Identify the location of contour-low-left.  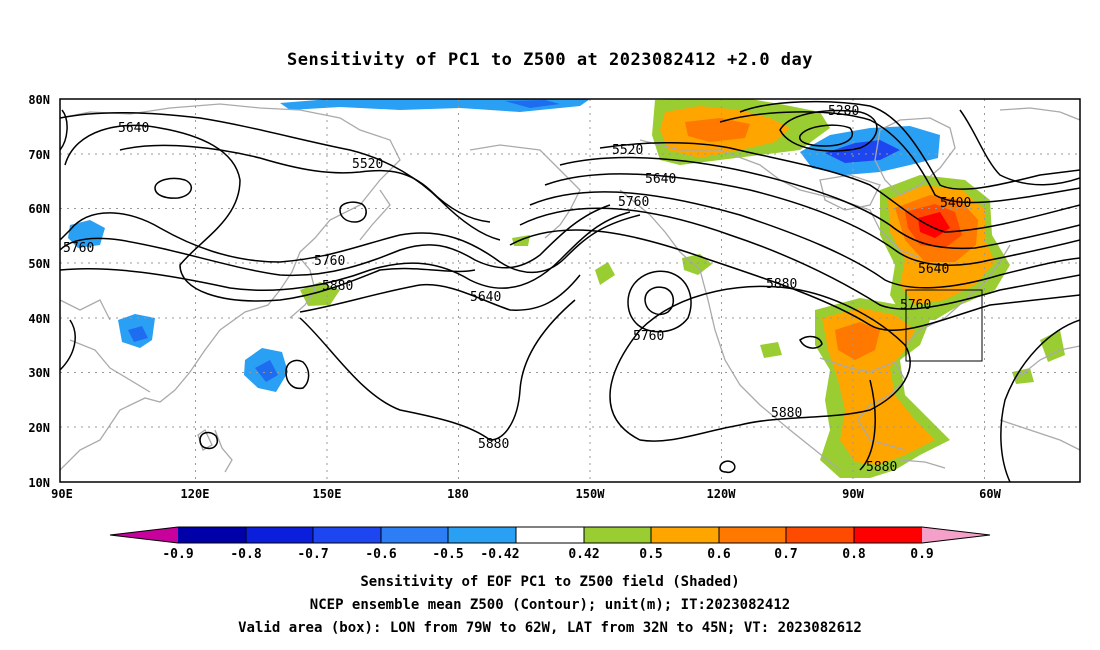
(811, 342).